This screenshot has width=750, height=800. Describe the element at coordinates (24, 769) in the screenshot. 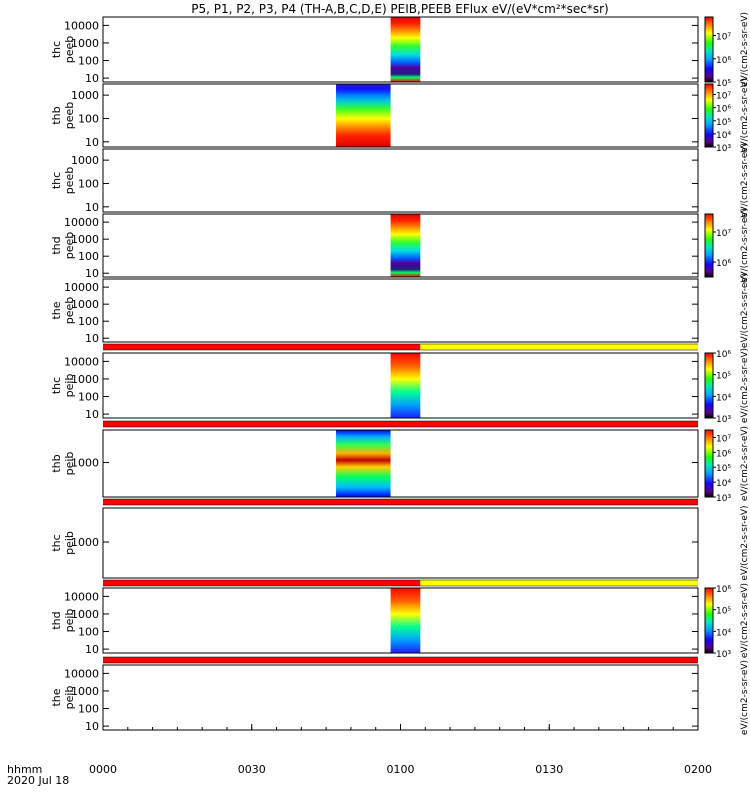

I see `time-format-label: hhmm` at that location.